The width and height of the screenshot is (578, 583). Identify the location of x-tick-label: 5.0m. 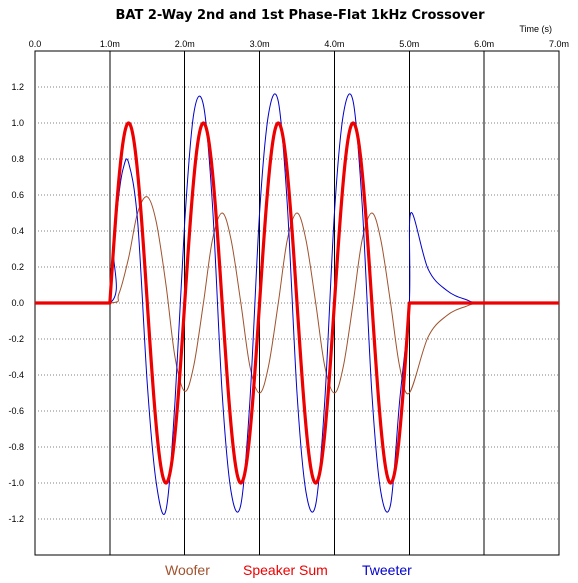
(409, 44).